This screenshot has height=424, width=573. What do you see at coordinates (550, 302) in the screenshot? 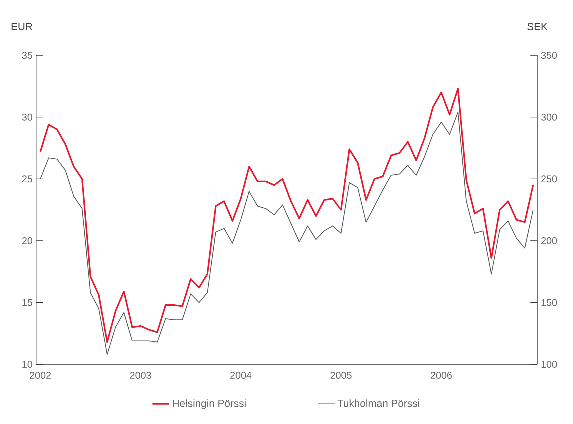
I see `y2-tick-label: 150` at bounding box center [550, 302].